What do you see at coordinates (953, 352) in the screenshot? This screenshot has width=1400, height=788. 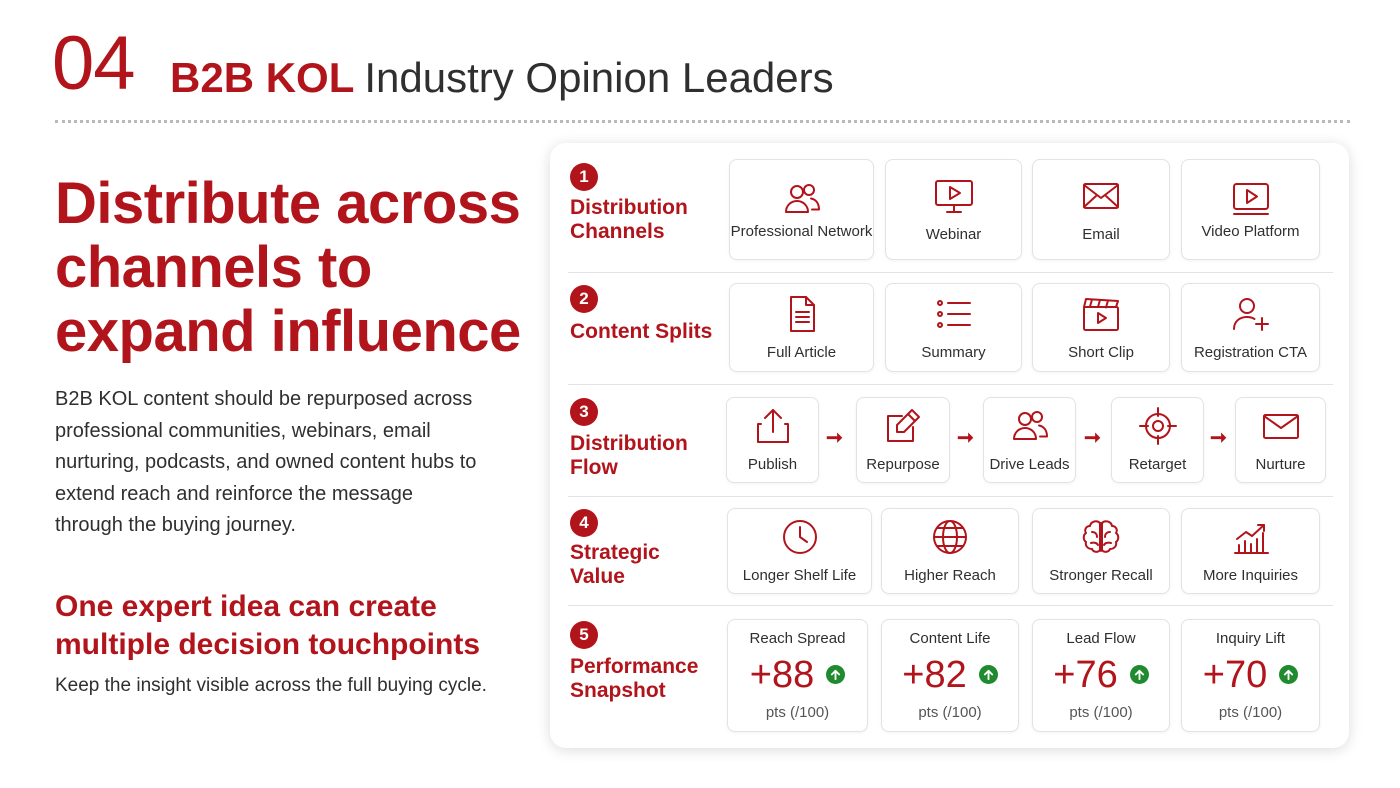 I see `card-label: Summary` at bounding box center [953, 352].